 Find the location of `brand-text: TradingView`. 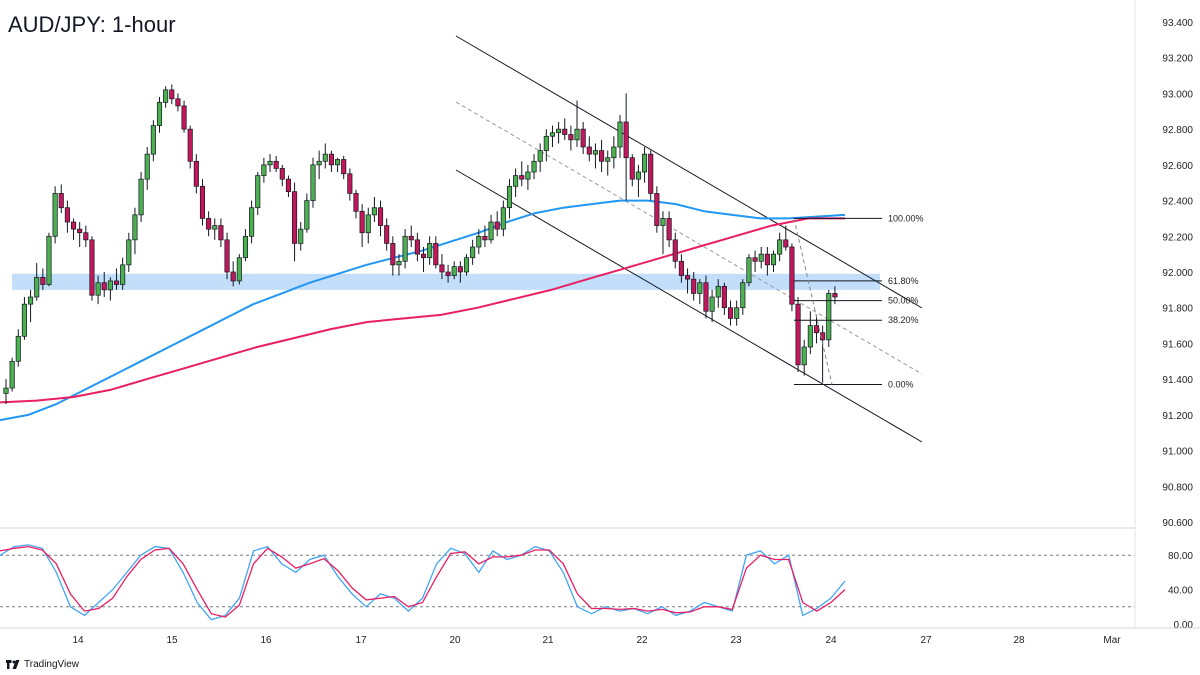

brand-text: TradingView is located at coordinates (52, 664).